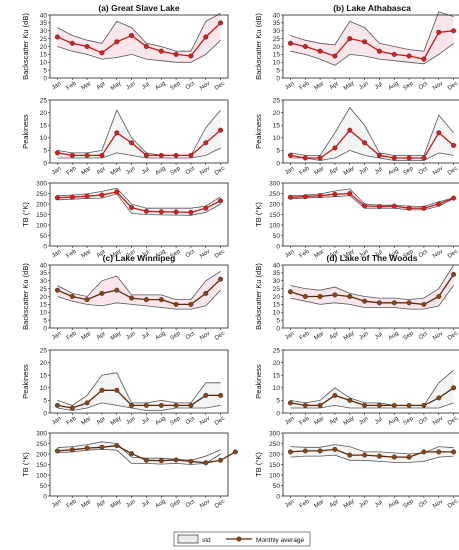 The width and height of the screenshot is (459, 550). Describe the element at coordinates (44, 281) in the screenshot. I see `y-tick-label: 30` at that location.